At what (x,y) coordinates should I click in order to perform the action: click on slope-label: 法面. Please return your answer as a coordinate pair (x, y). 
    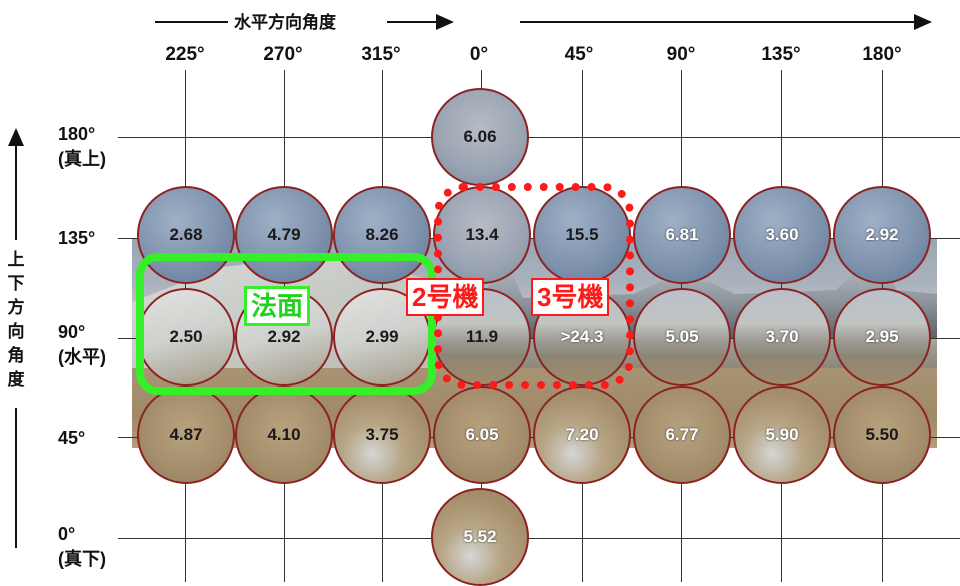
    Looking at the image, I should click on (277, 306).